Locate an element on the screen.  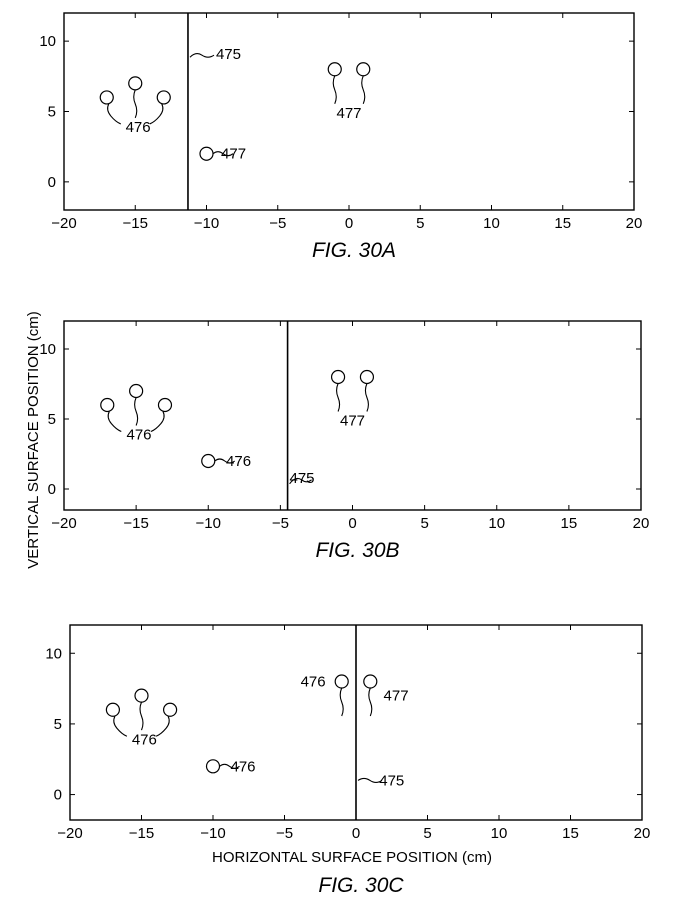
boundary-label: 475 is located at coordinates (228, 54).